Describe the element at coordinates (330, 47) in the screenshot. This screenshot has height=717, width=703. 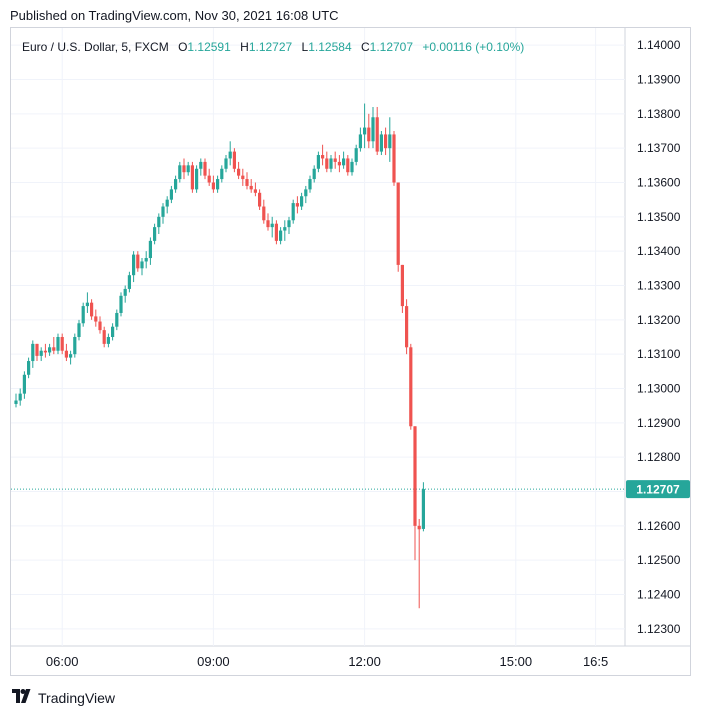
I see `low-value: 1.12584` at that location.